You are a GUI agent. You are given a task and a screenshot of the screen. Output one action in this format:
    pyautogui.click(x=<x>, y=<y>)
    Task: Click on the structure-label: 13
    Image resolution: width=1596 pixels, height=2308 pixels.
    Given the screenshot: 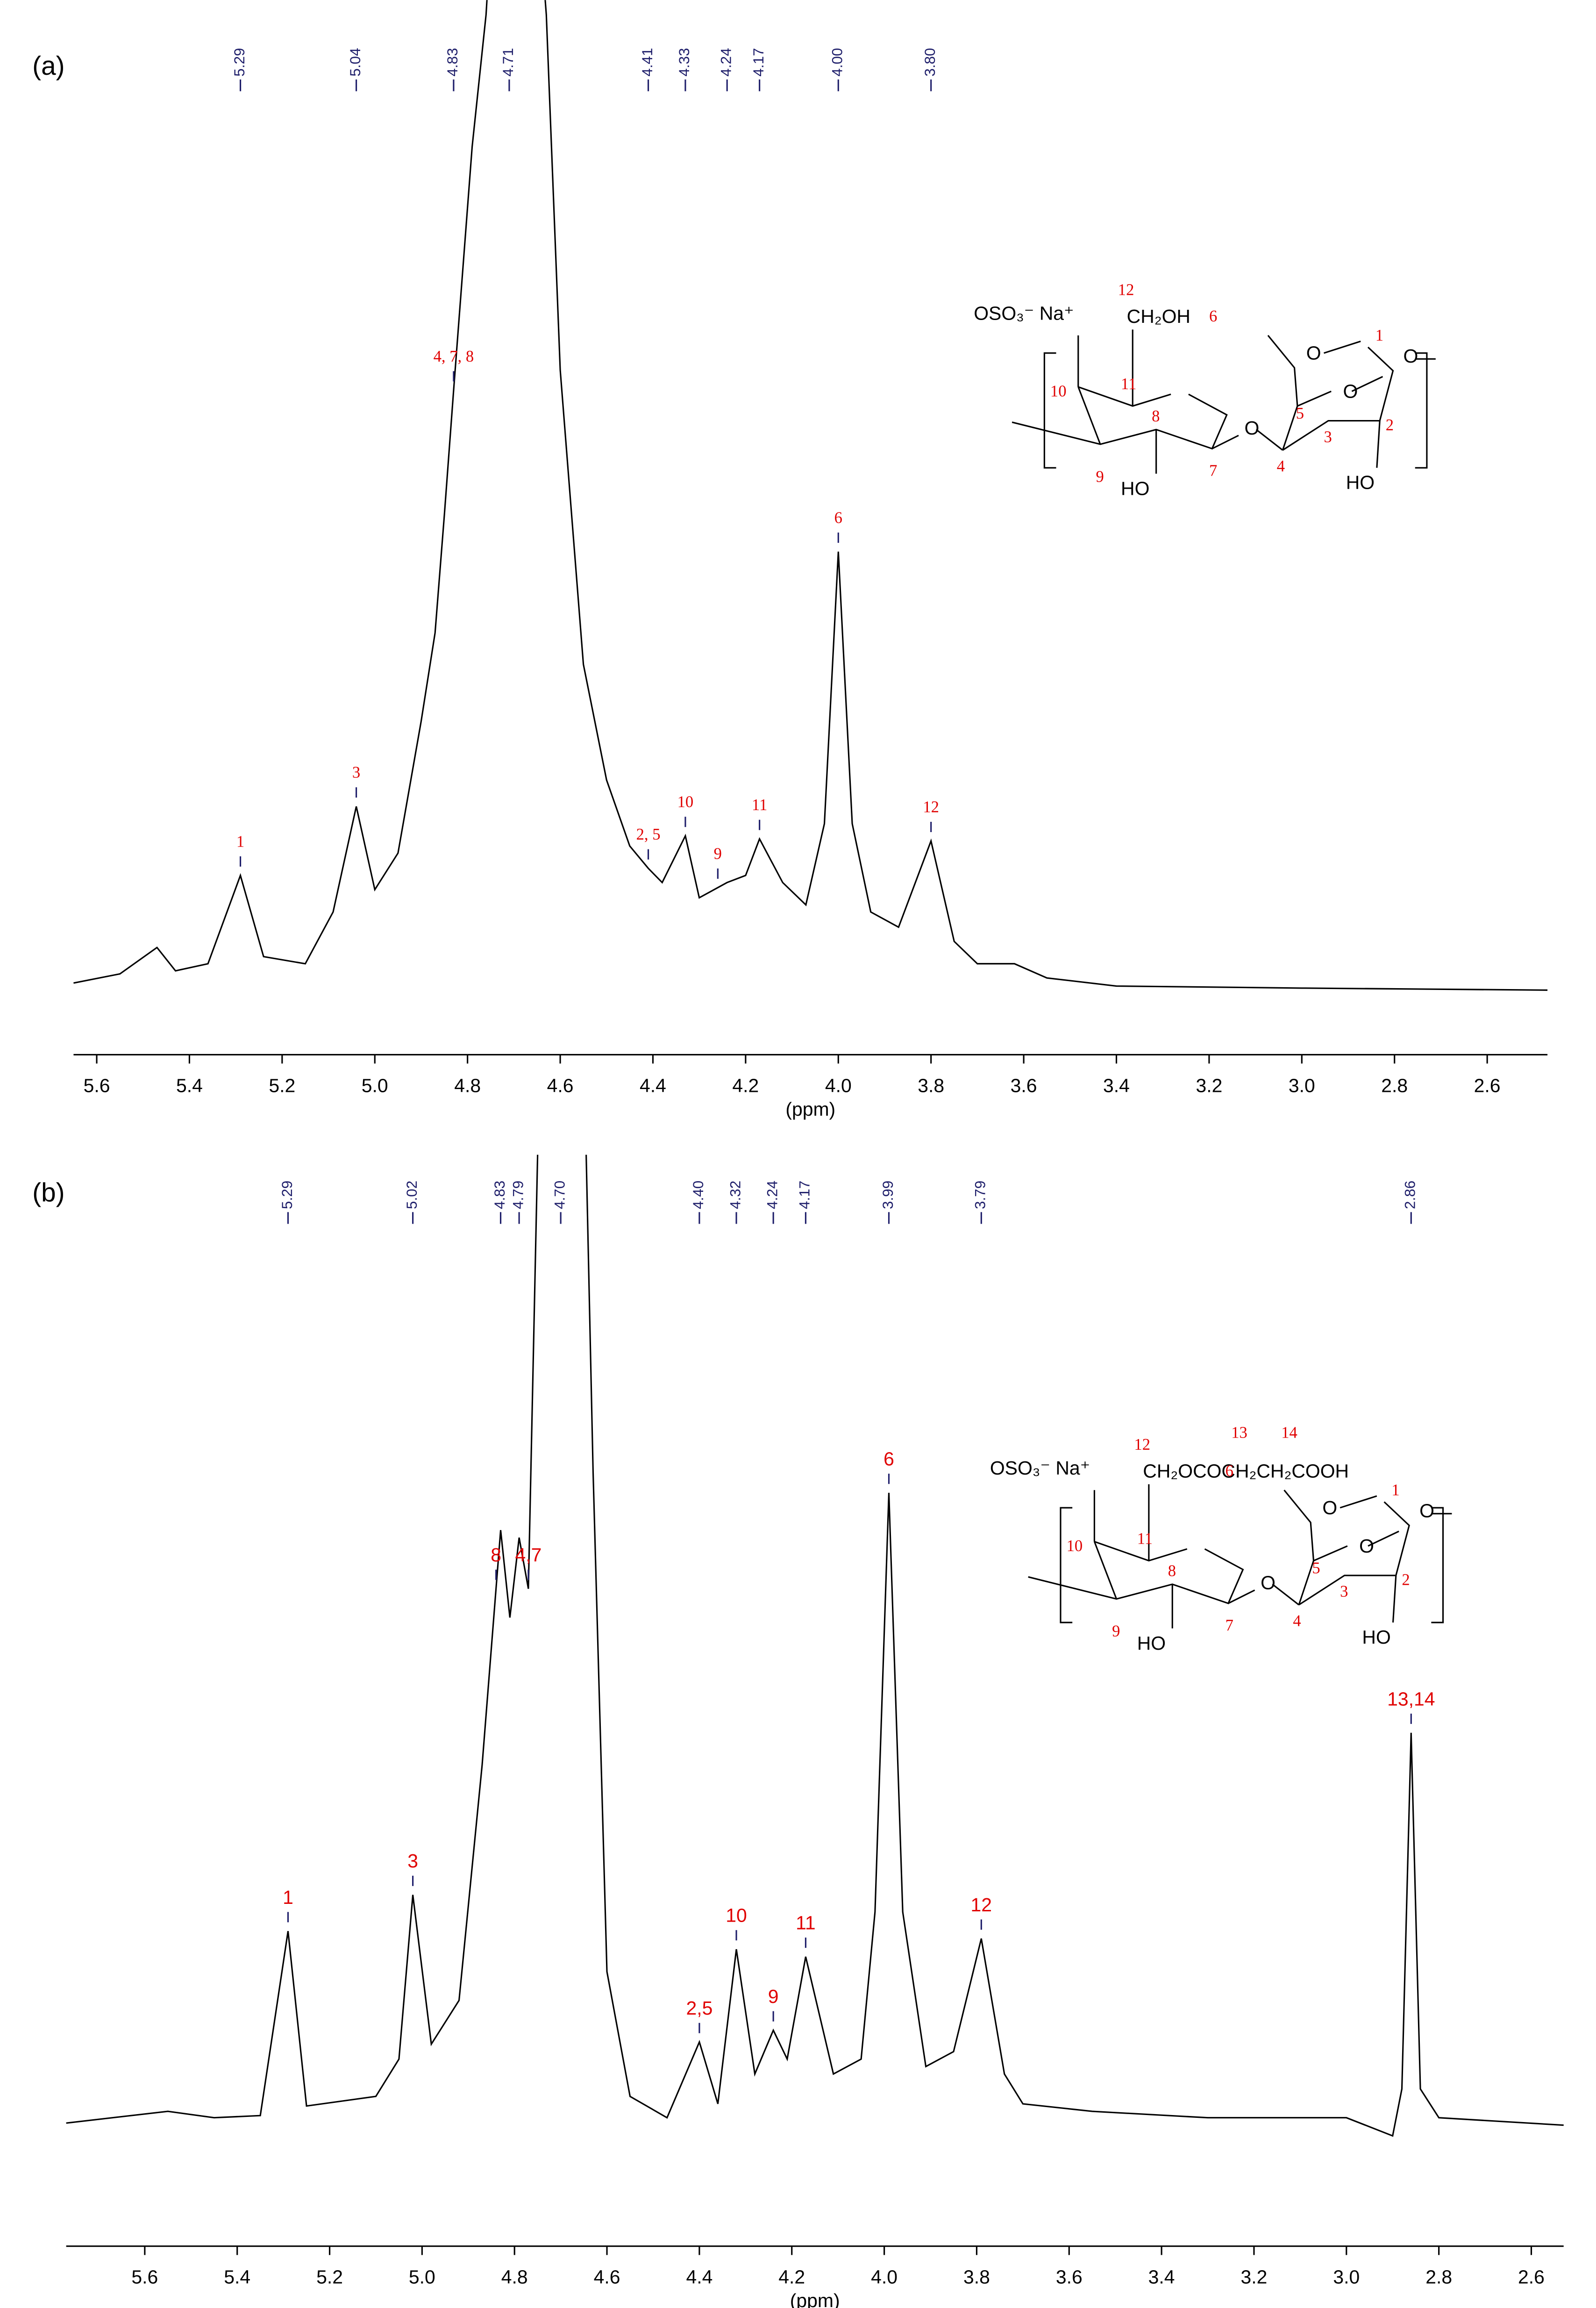 What is the action you would take?
    pyautogui.click(x=1239, y=1433)
    